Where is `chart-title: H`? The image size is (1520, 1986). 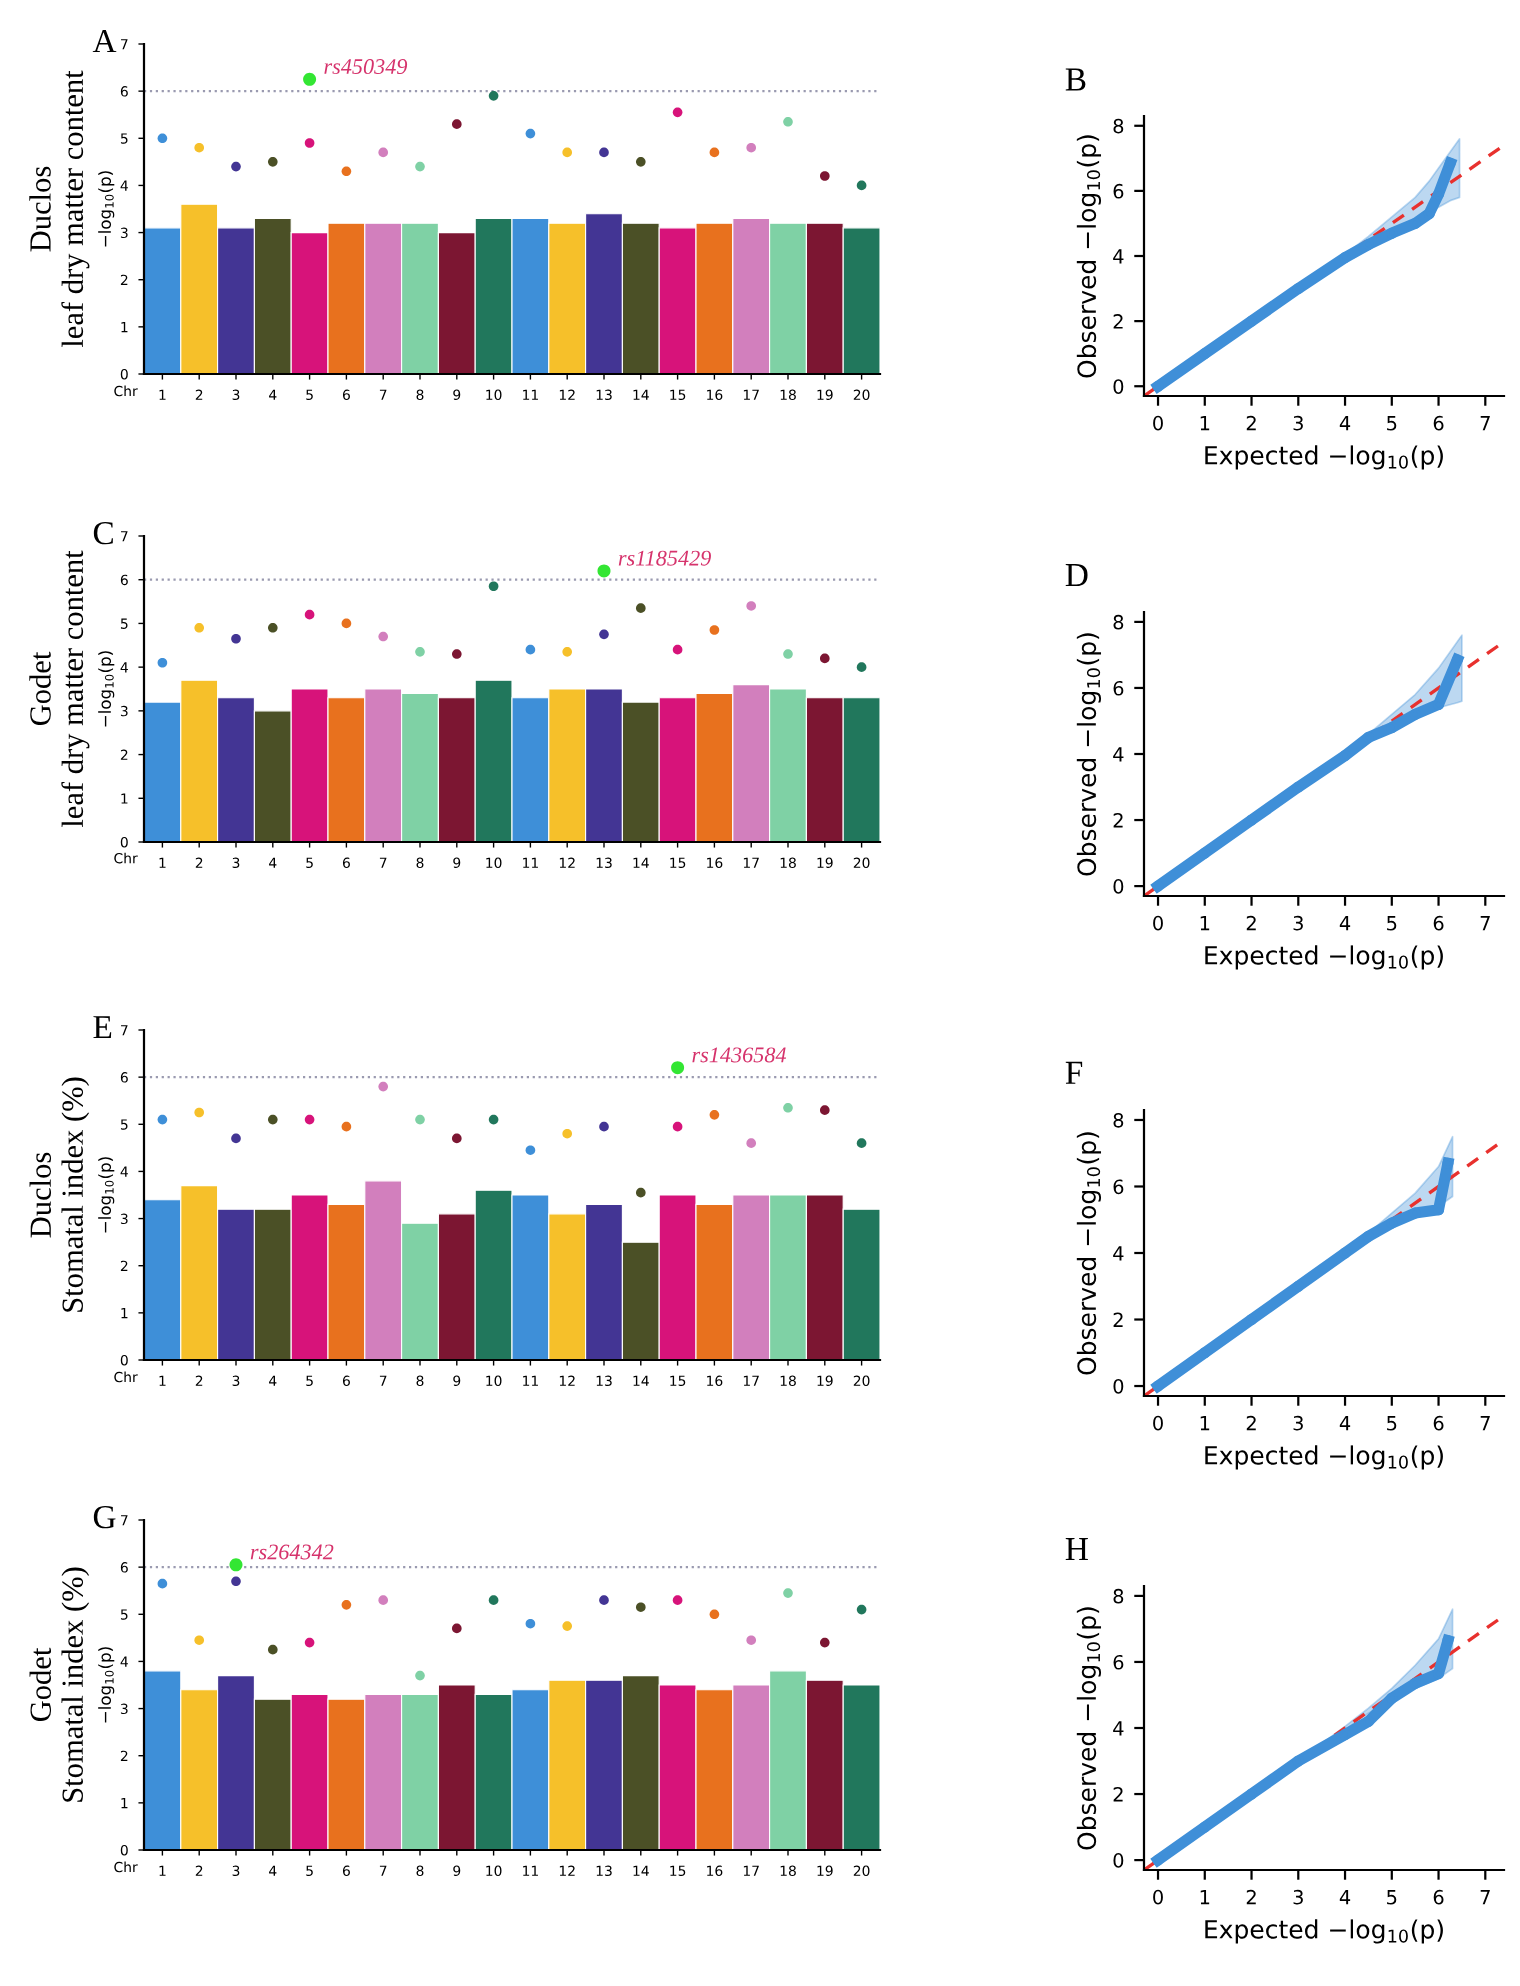
chart-title: H is located at coordinates (1076, 1549).